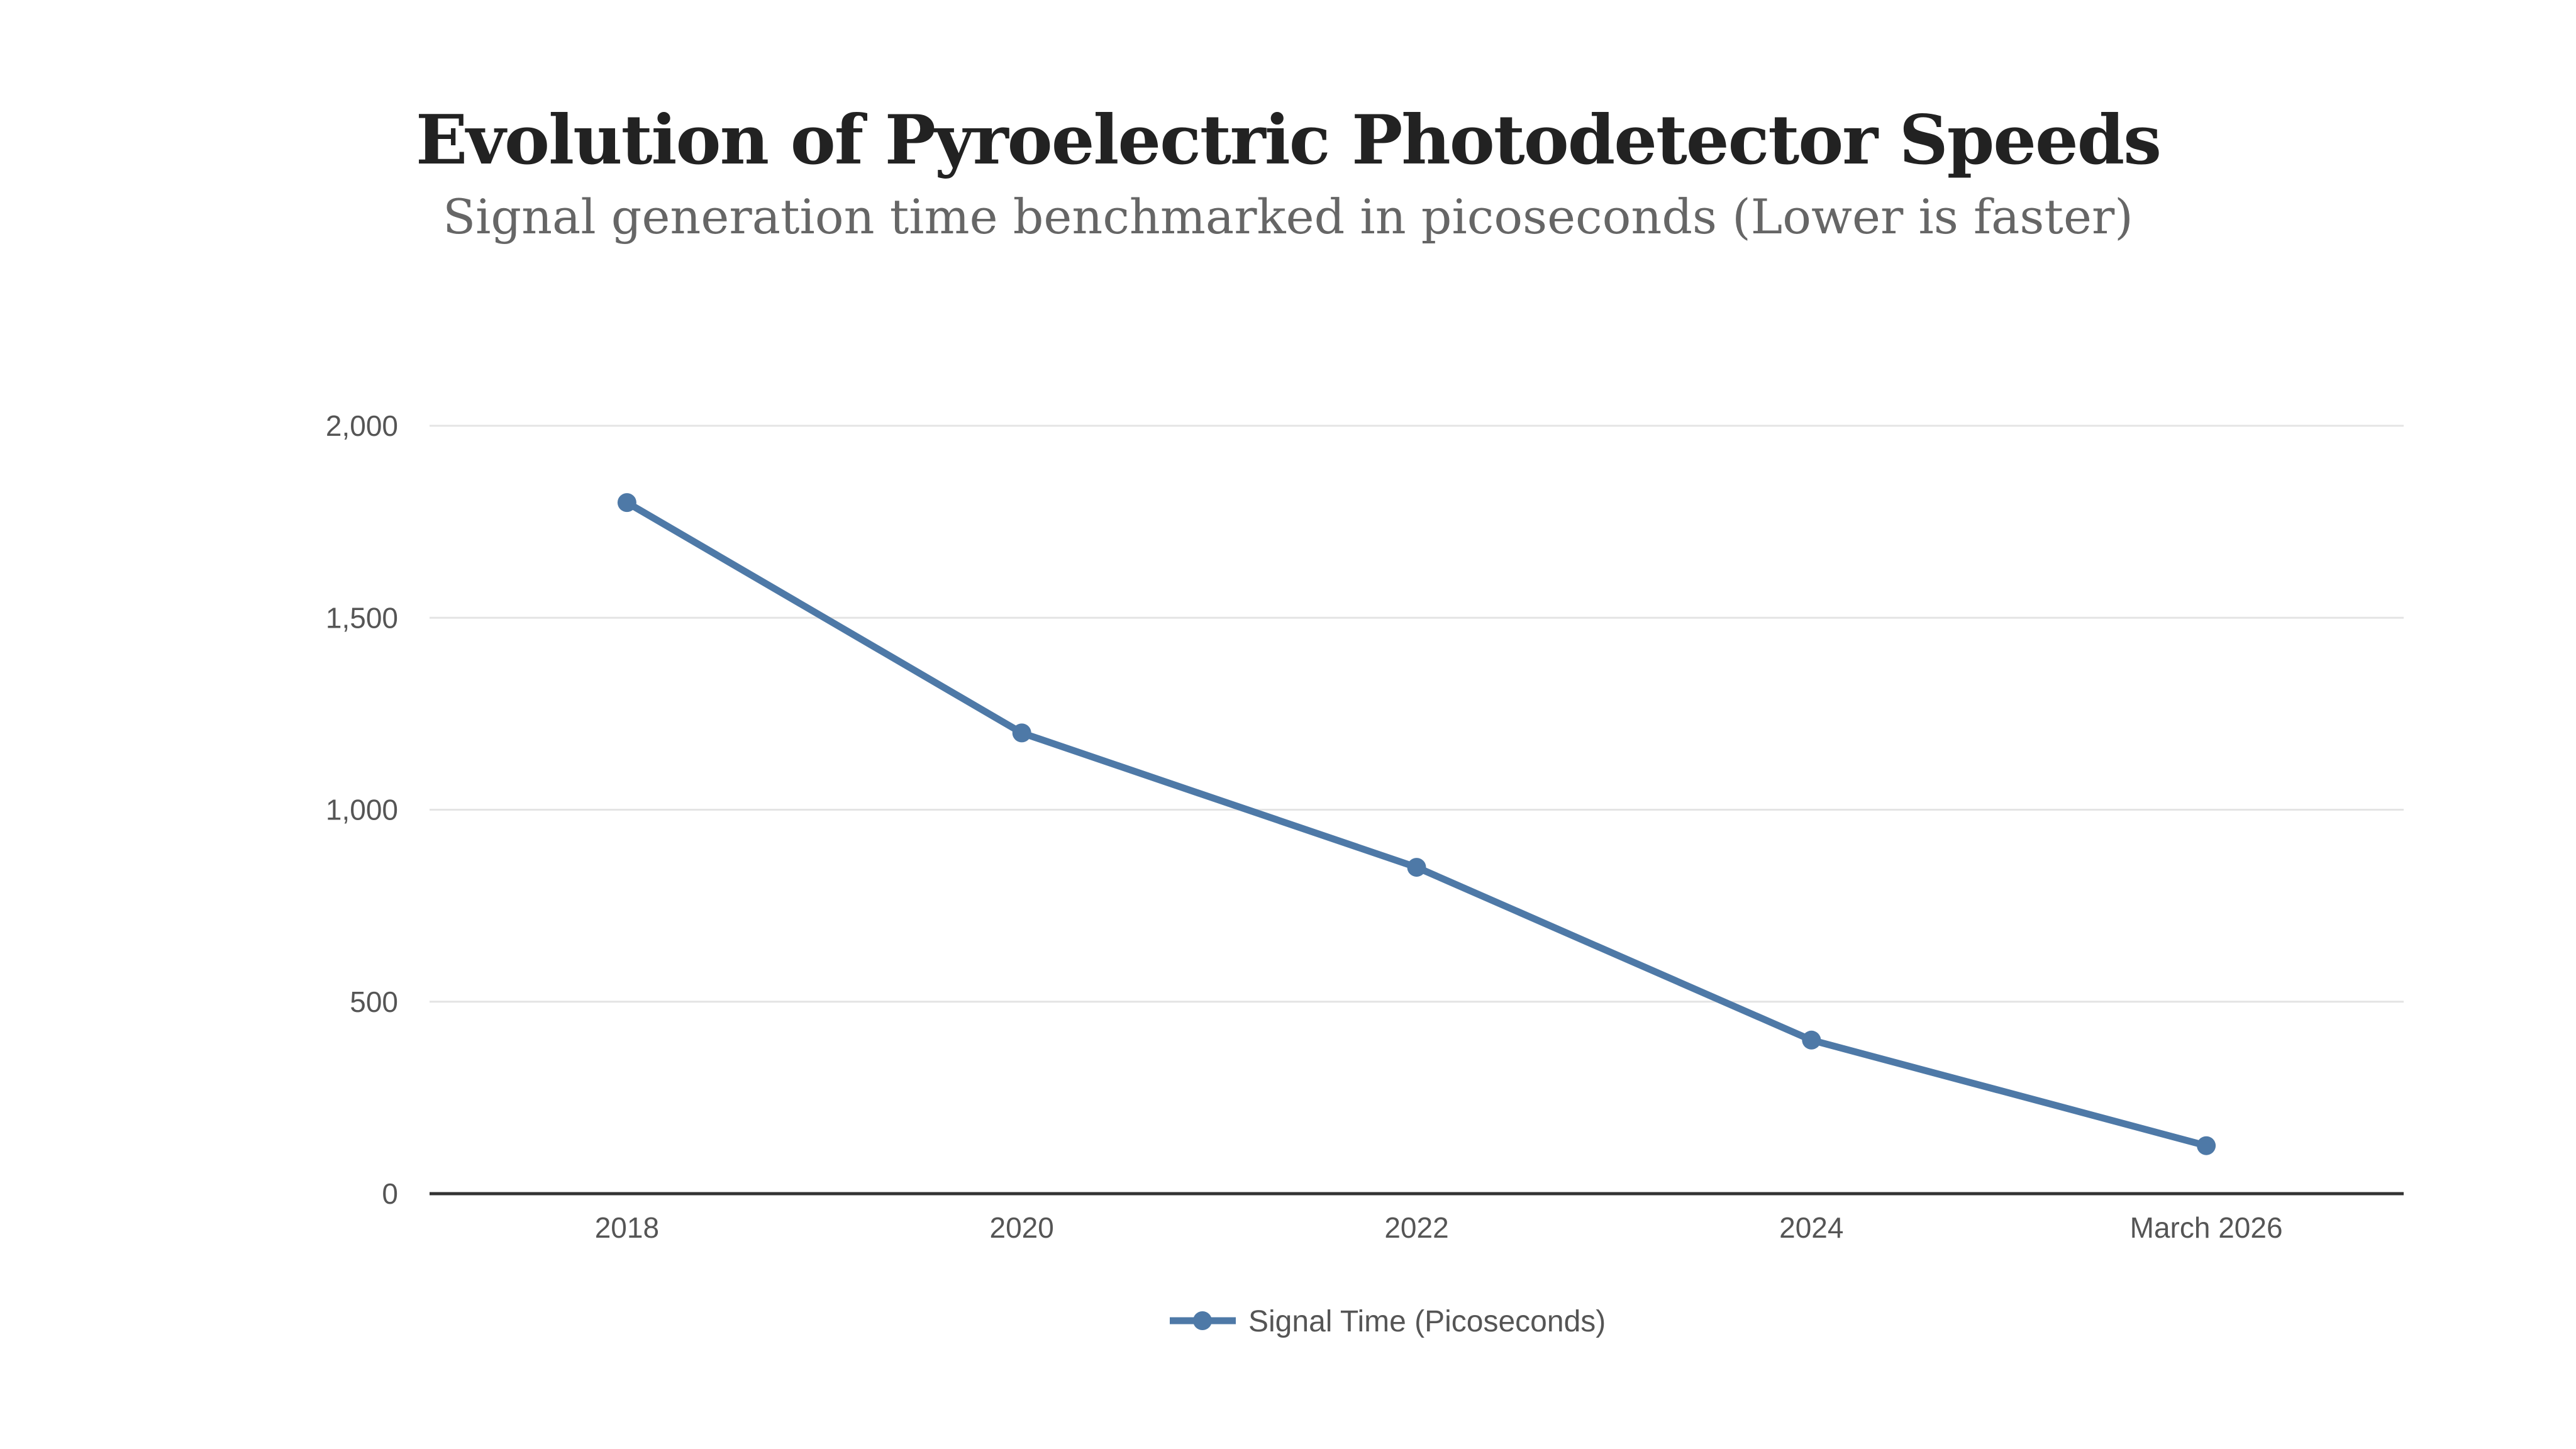 This screenshot has width=2576, height=1449. Describe the element at coordinates (362, 617) in the screenshot. I see `y-tick-label: 1,500` at that location.